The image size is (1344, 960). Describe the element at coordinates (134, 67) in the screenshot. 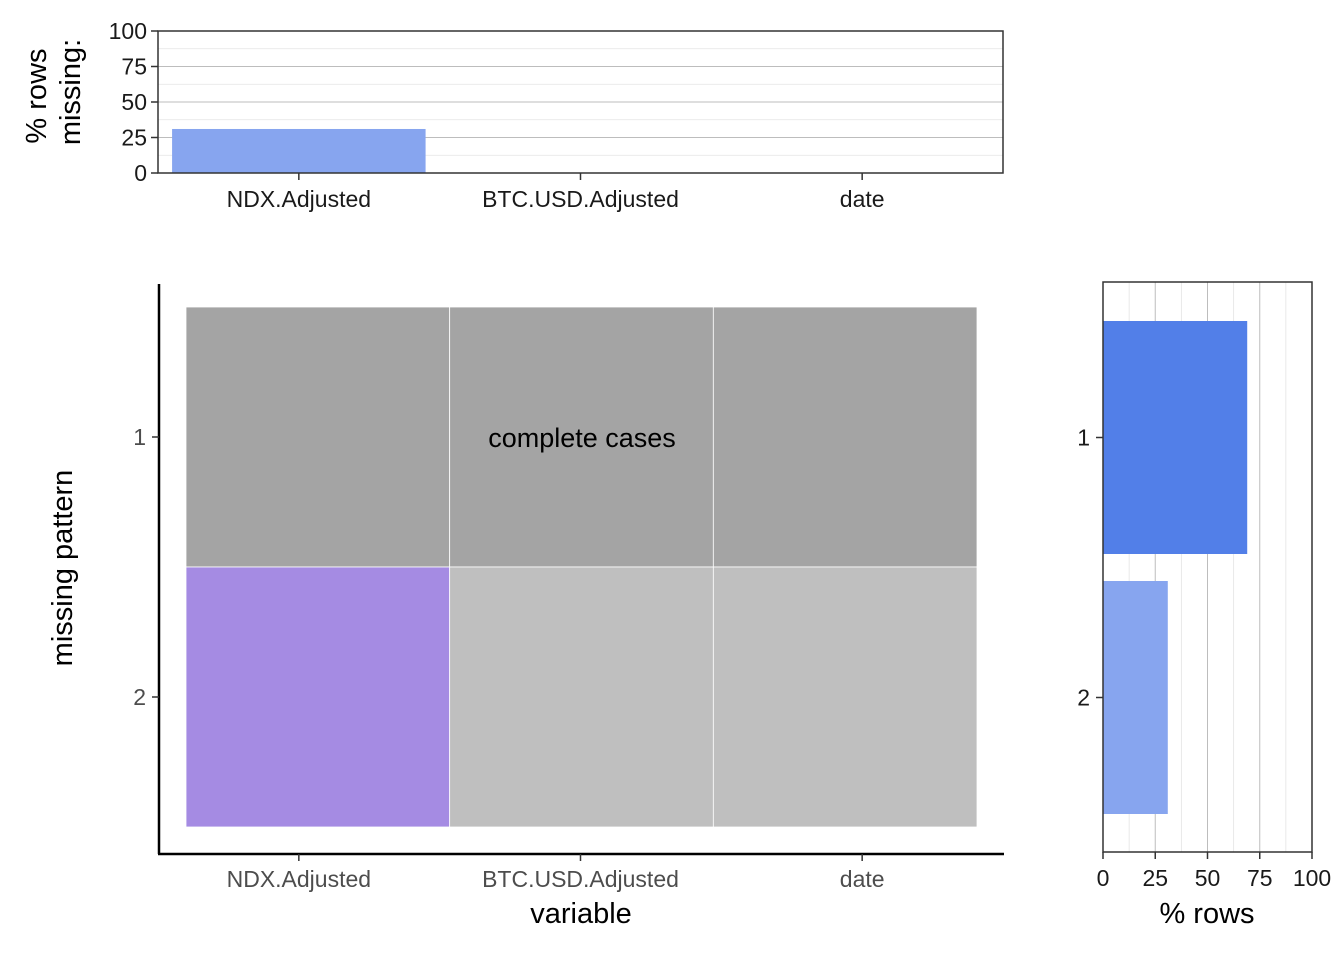

I see `top-y-tick-label: 75` at that location.